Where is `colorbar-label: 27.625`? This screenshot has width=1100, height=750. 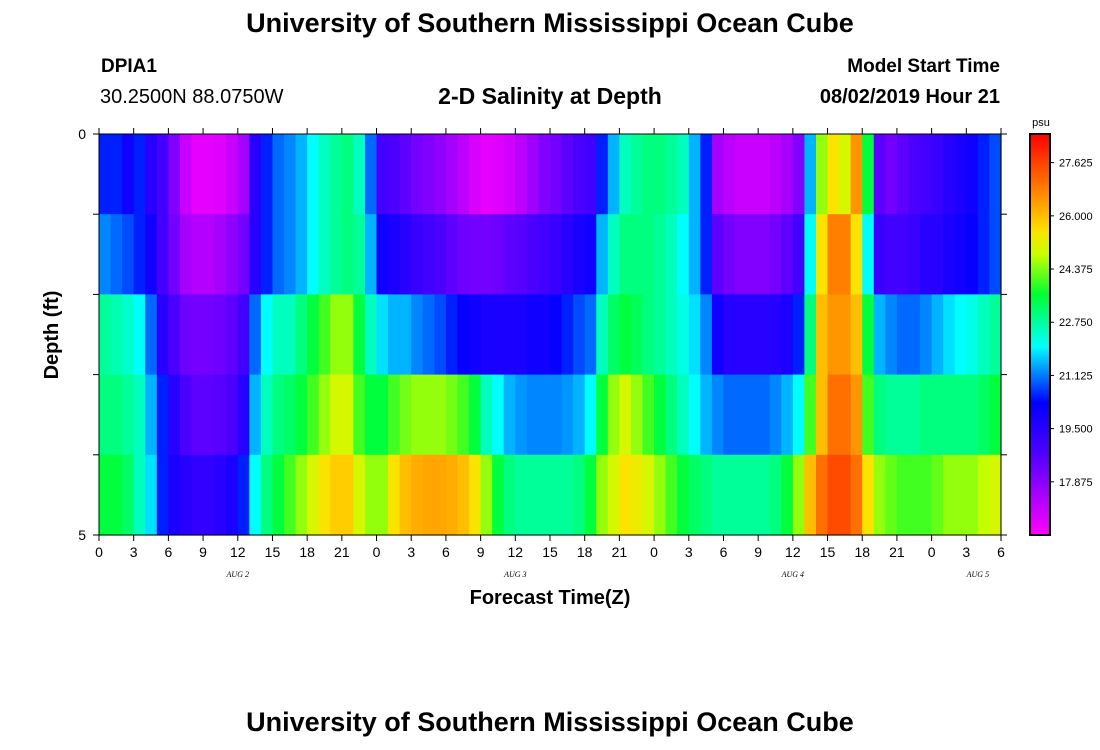
colorbar-label: 27.625 is located at coordinates (1076, 164).